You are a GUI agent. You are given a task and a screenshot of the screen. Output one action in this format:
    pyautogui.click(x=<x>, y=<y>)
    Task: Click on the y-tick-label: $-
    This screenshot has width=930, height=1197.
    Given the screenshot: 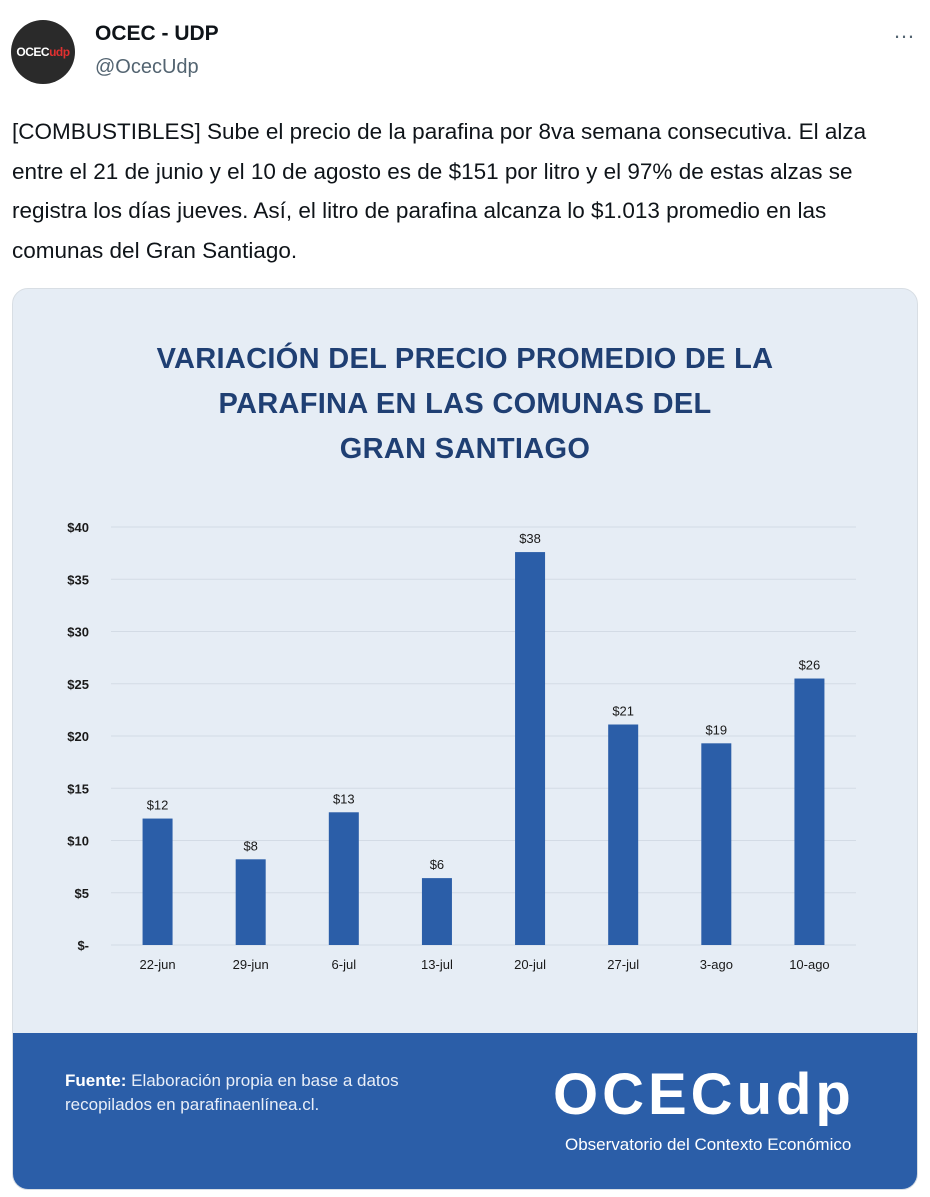 What is the action you would take?
    pyautogui.click(x=83, y=945)
    